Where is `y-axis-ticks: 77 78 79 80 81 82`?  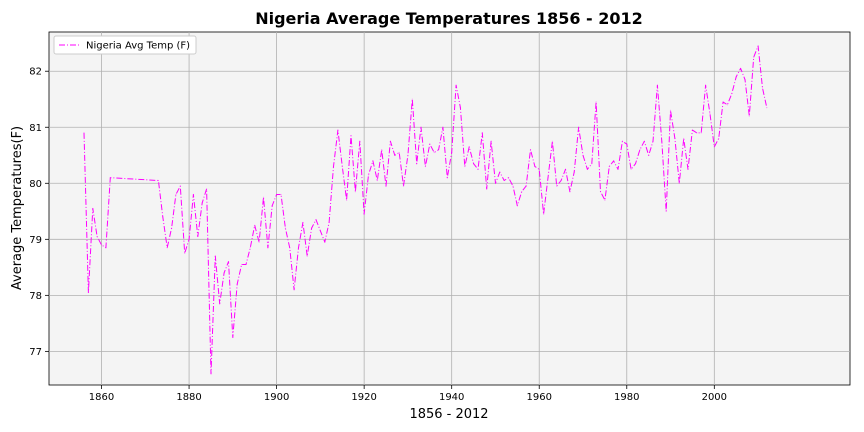
y-axis-ticks: 77 78 79 80 81 82 is located at coordinates (39, 212).